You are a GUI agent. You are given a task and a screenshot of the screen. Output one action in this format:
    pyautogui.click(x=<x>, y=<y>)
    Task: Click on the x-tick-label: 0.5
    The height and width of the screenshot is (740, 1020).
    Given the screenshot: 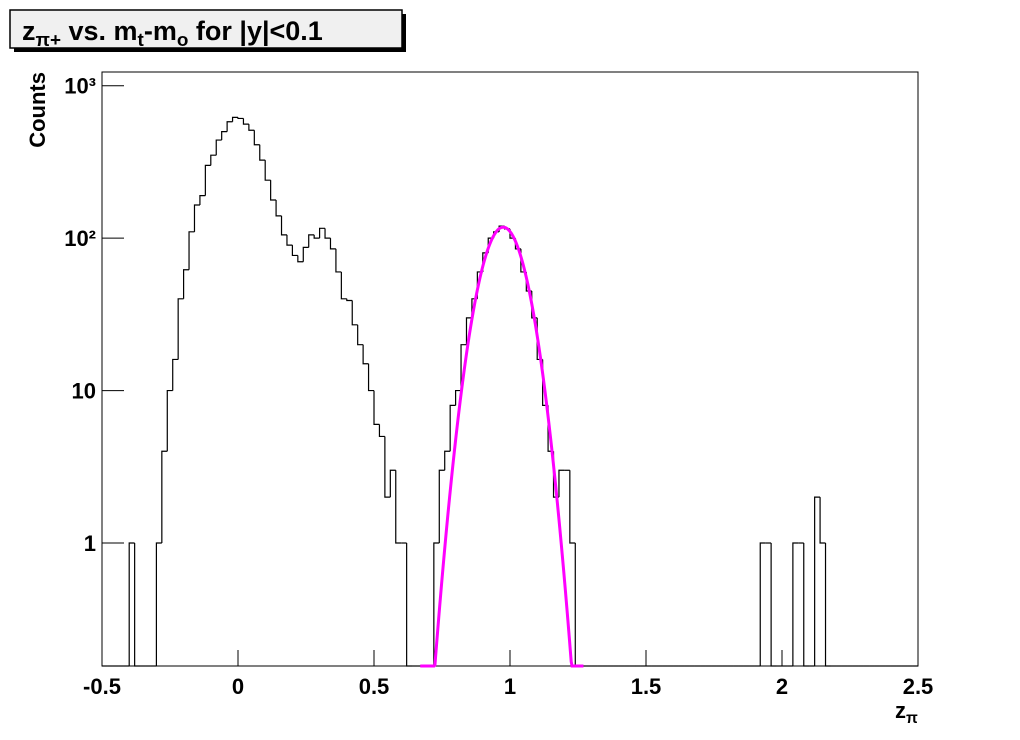 What is the action you would take?
    pyautogui.click(x=374, y=686)
    